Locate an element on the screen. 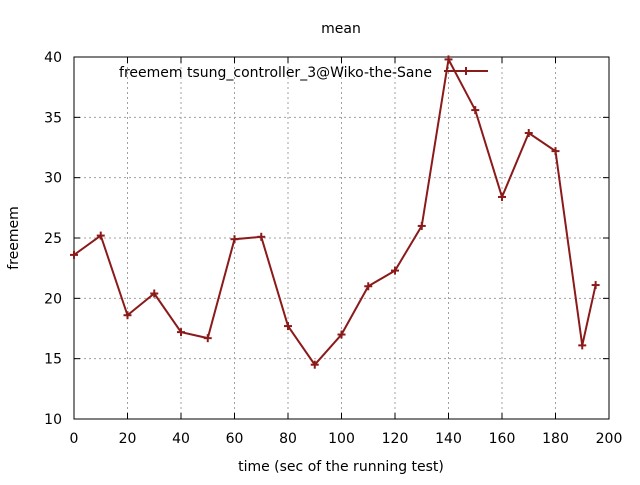 The width and height of the screenshot is (640, 485). y-tick-label: 15 is located at coordinates (53, 360).